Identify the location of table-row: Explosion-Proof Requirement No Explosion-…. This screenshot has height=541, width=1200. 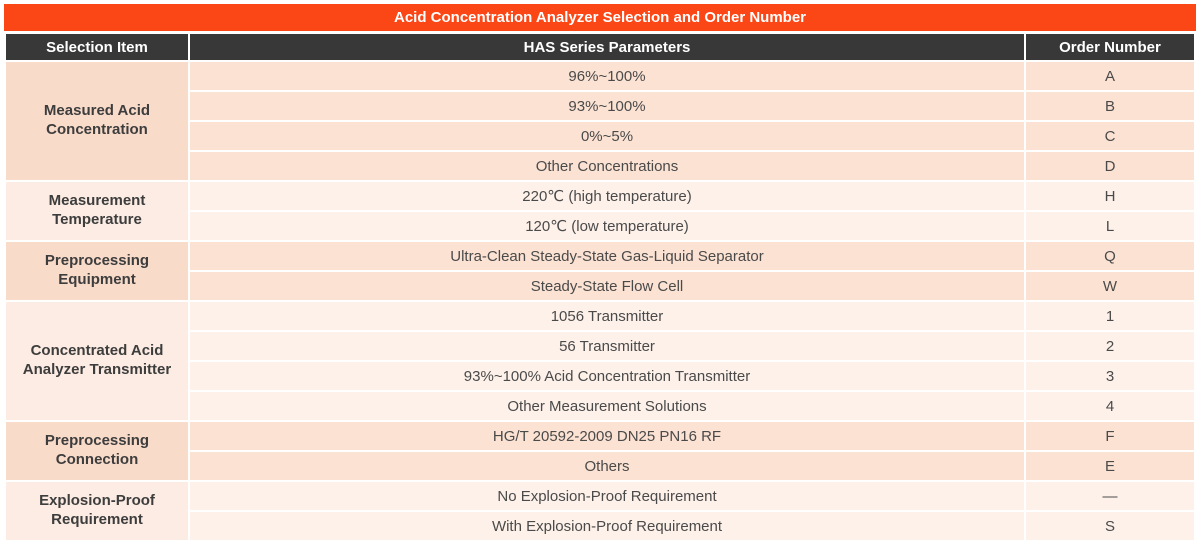
(600, 510).